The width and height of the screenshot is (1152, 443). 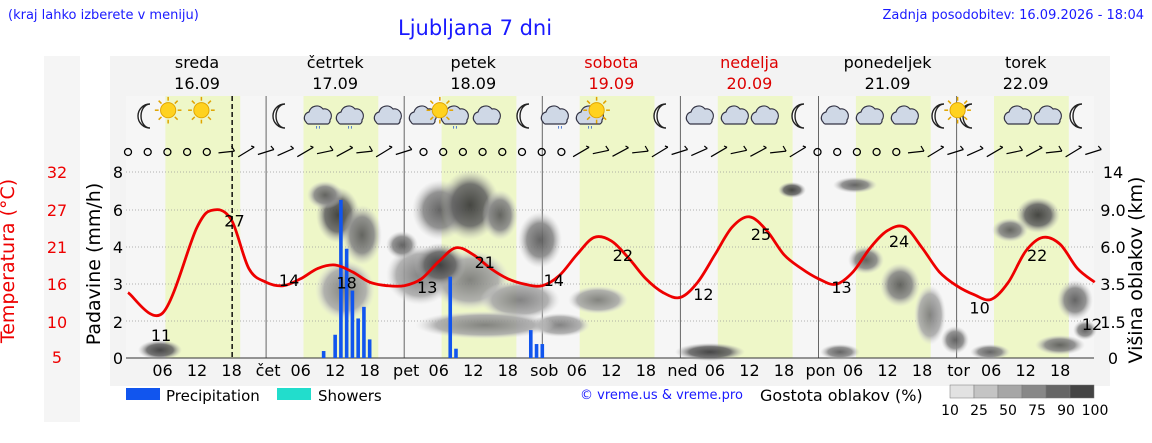 What do you see at coordinates (888, 62) in the screenshot?
I see `day-name-label: ponedeljek` at bounding box center [888, 62].